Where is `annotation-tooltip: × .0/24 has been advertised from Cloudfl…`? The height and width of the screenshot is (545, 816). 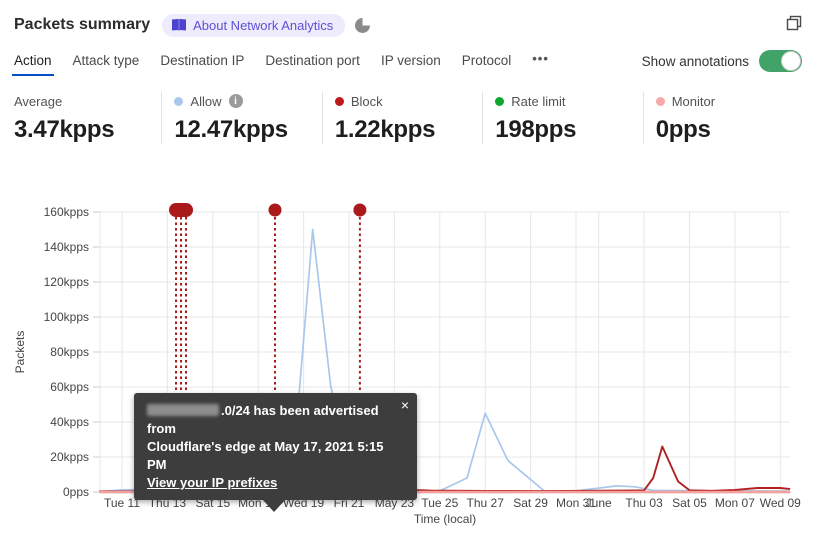 annotation-tooltip: × .0/24 has been advertised from Cloudfl… is located at coordinates (275, 452).